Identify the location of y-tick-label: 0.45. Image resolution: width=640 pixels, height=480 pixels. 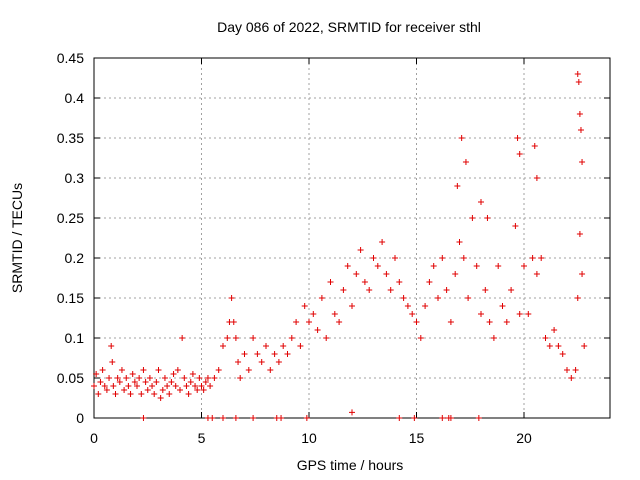
(70, 58).